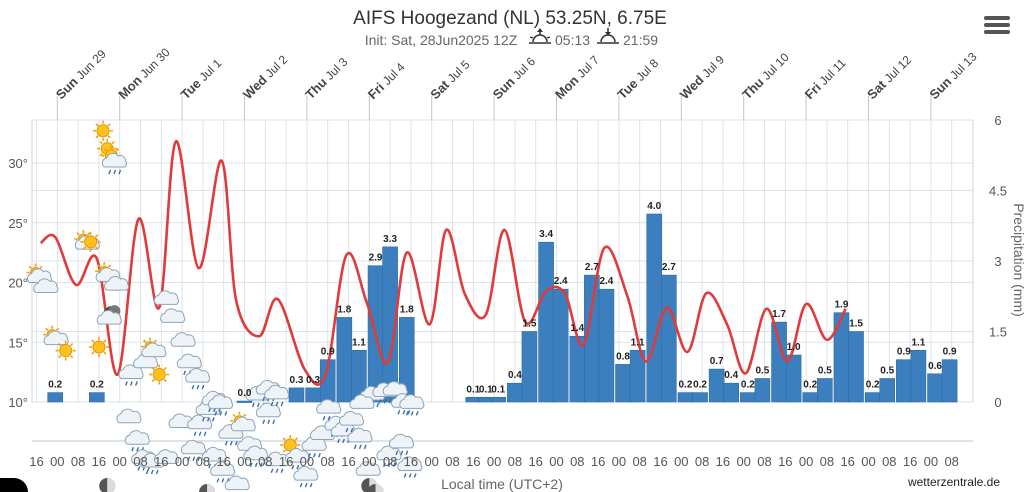  What do you see at coordinates (794, 347) in the screenshot?
I see `precip-label: 1.0` at bounding box center [794, 347].